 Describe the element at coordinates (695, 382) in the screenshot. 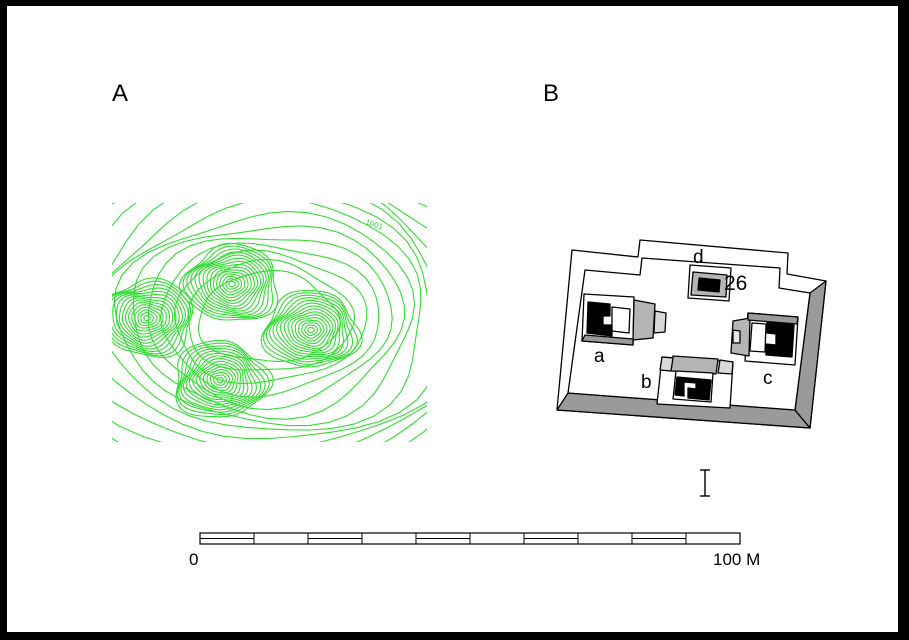

I see `mound-b` at that location.